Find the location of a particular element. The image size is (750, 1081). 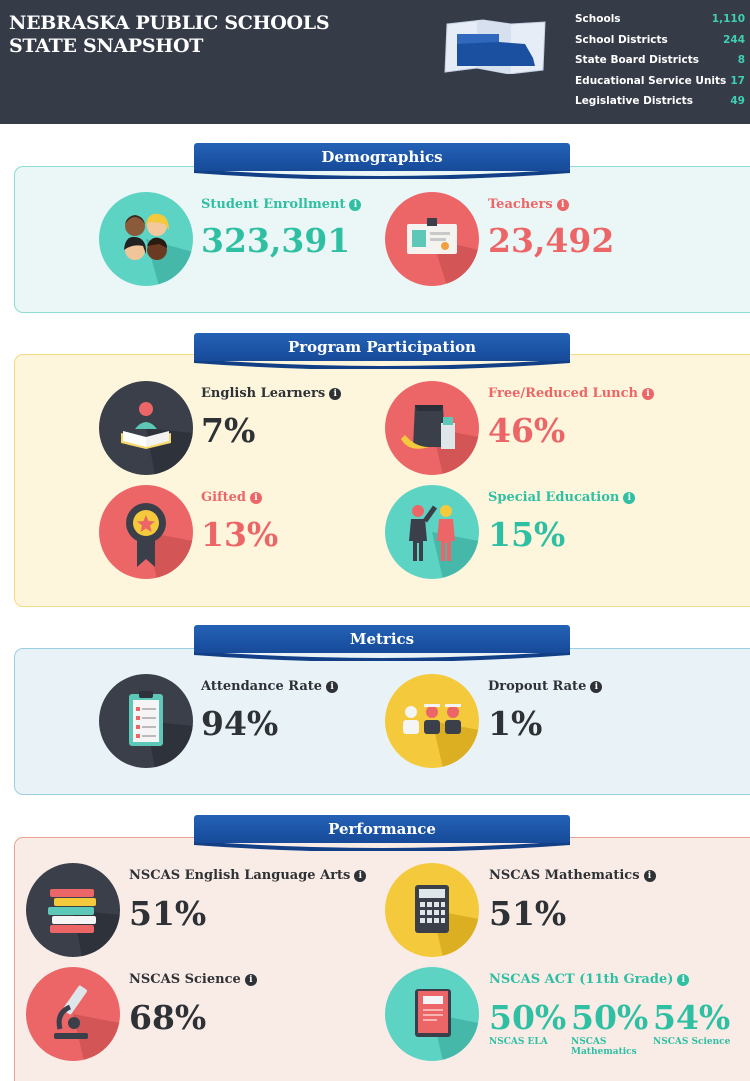

stat-value: 17 is located at coordinates (737, 80).